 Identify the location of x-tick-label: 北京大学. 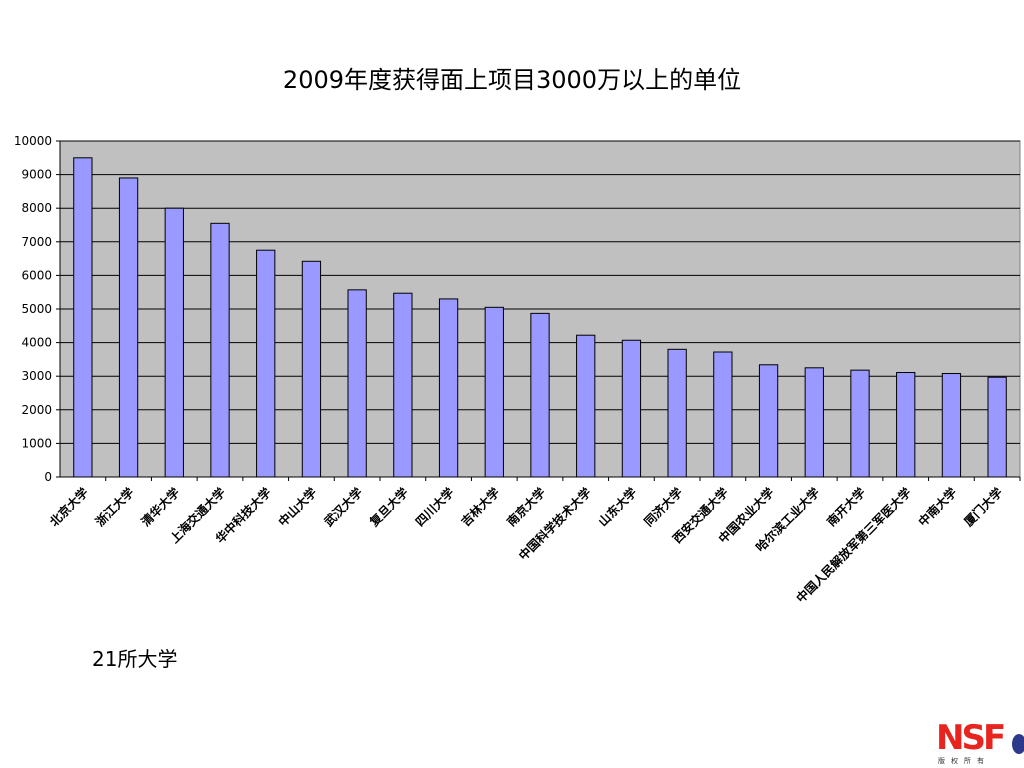
(68, 507).